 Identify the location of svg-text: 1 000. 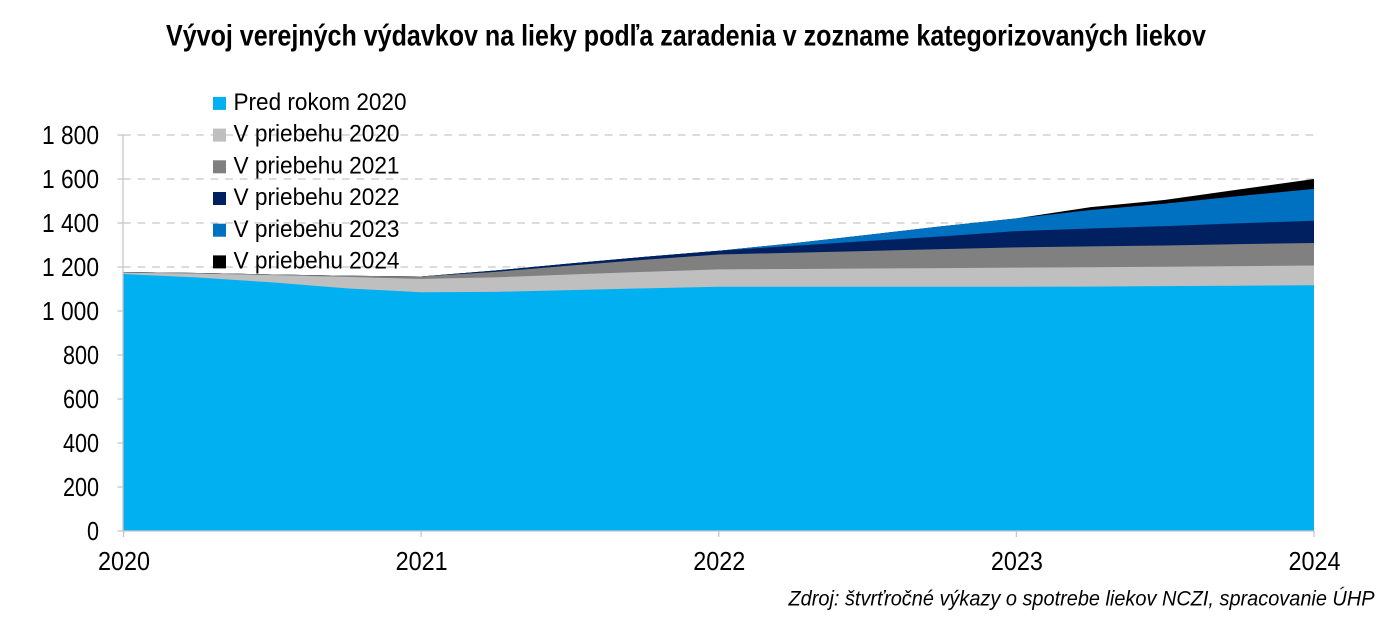
(70, 311).